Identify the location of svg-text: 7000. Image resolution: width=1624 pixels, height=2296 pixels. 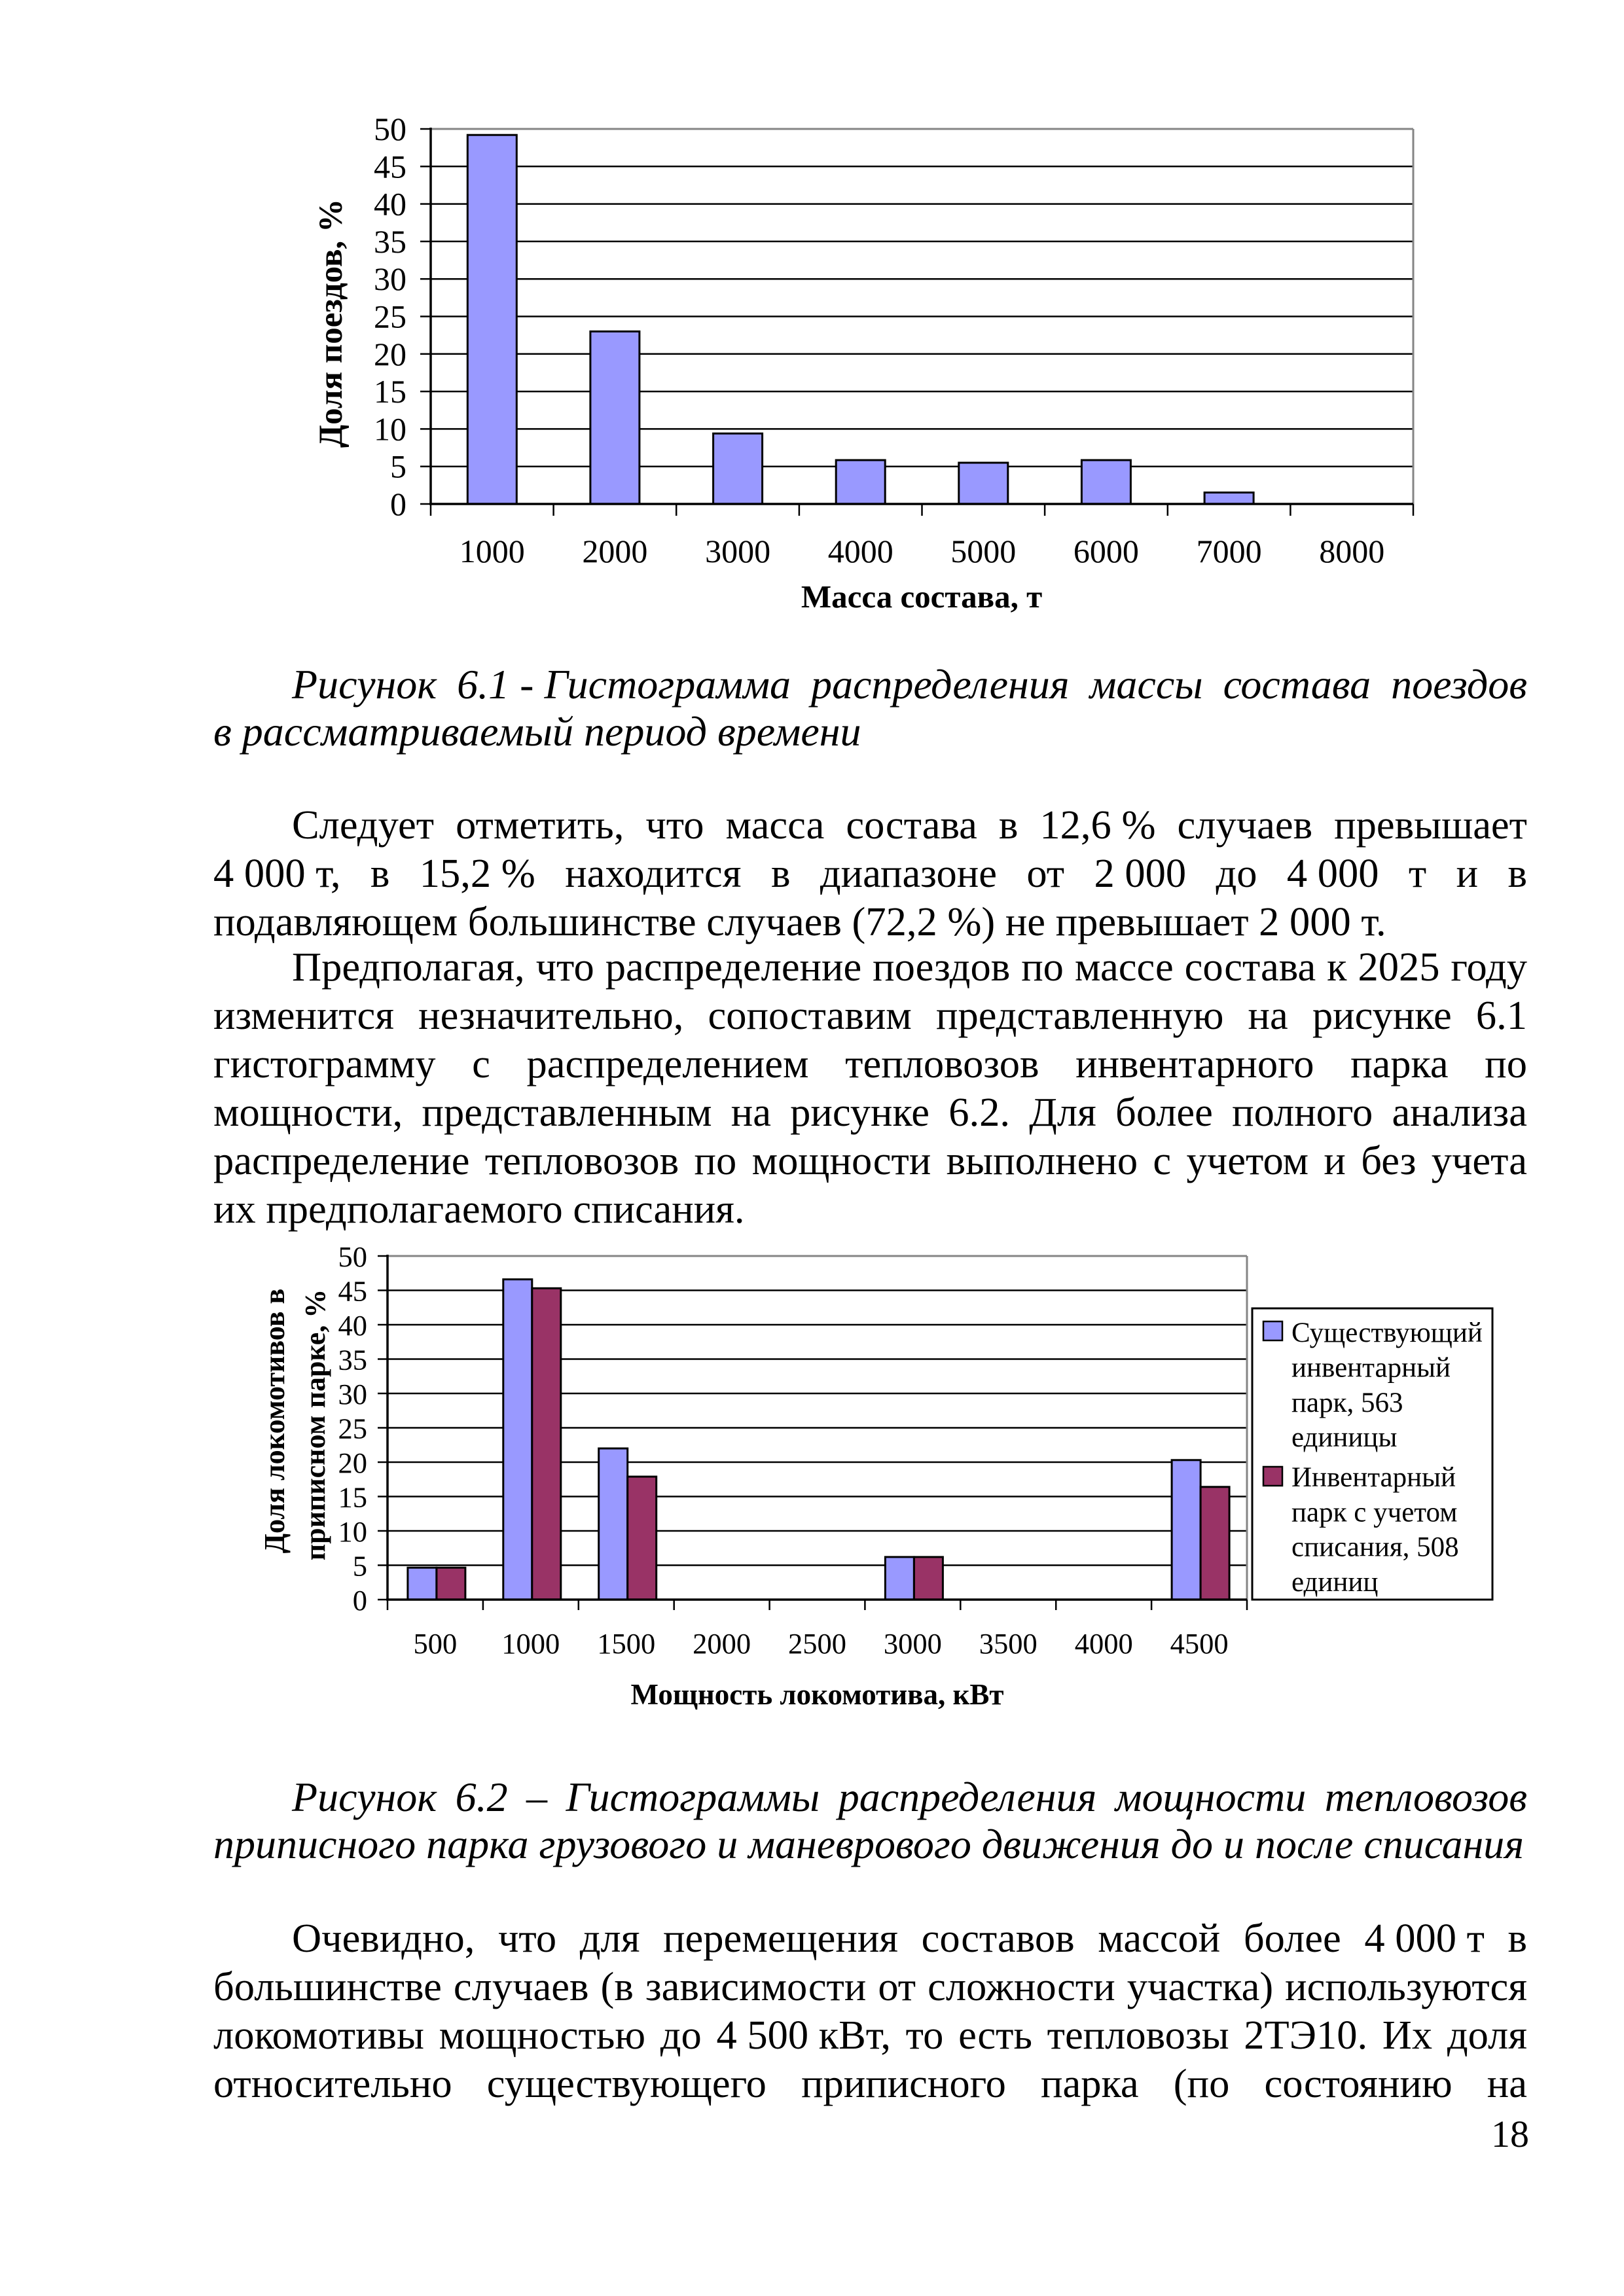
(1229, 551).